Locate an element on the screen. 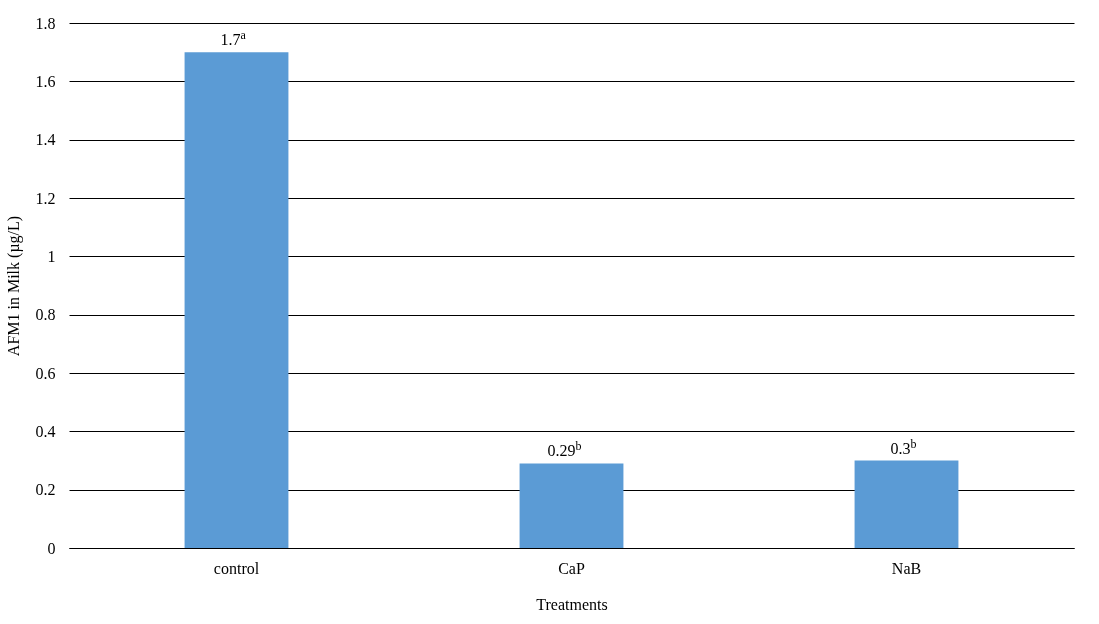 This screenshot has width=1099, height=624. y-tick-label: 0 is located at coordinates (51, 548).